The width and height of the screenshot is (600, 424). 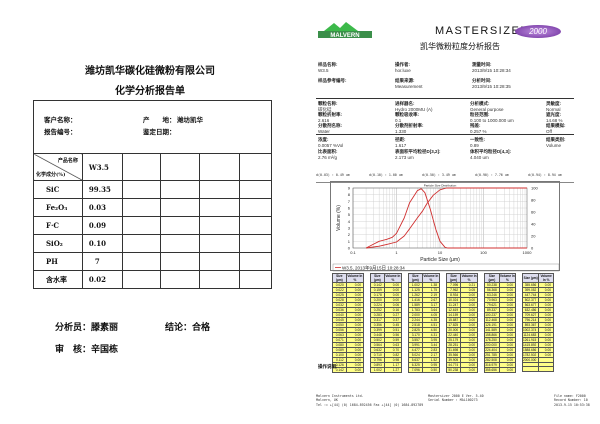 What do you see at coordinates (58, 225) in the screenshot?
I see `component-name: F·C` at bounding box center [58, 225].